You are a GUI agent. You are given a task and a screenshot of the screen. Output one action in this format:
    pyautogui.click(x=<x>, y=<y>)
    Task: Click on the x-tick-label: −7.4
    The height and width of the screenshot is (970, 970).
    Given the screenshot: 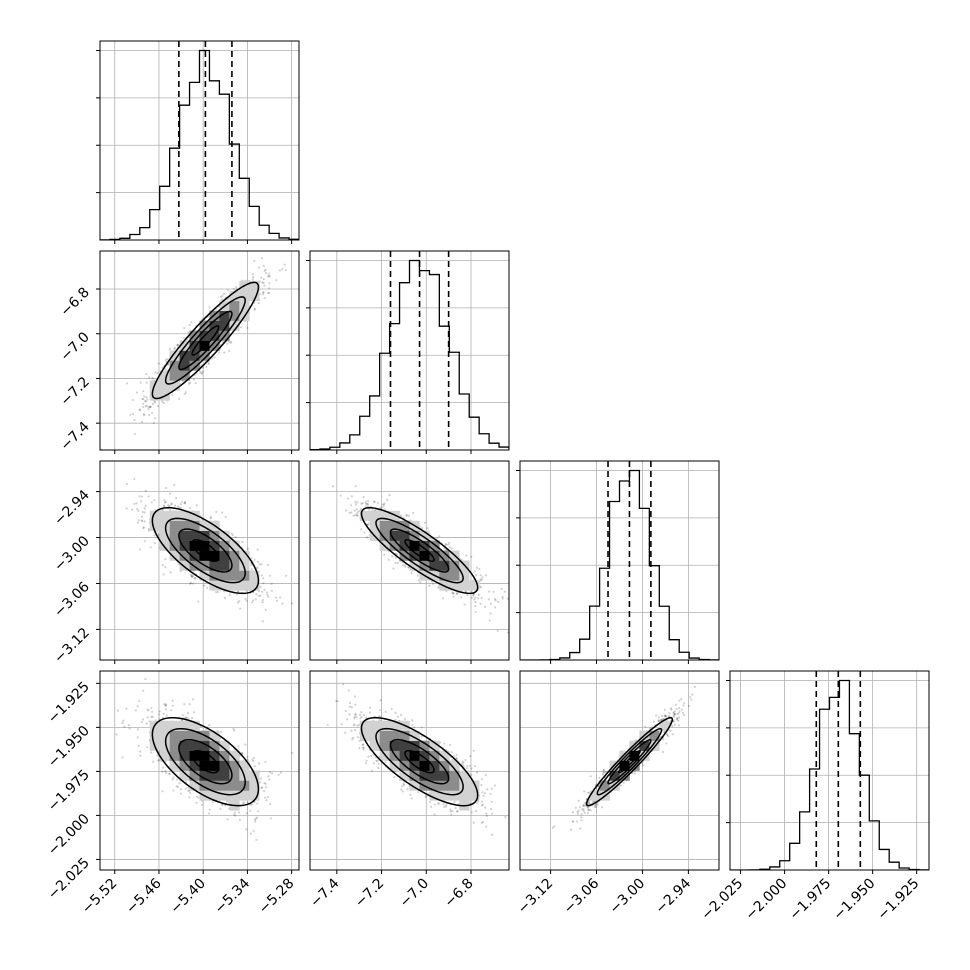 What is the action you would take?
    pyautogui.click(x=324, y=892)
    